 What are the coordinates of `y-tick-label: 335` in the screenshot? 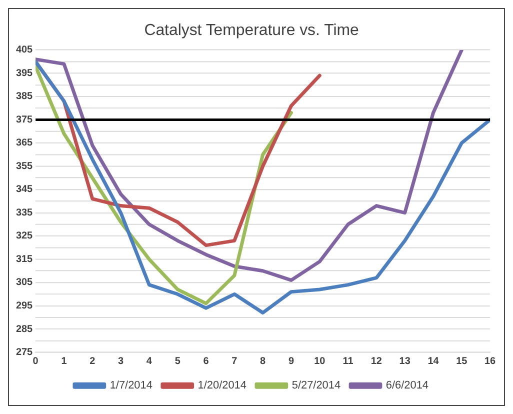 It's located at (25, 212).